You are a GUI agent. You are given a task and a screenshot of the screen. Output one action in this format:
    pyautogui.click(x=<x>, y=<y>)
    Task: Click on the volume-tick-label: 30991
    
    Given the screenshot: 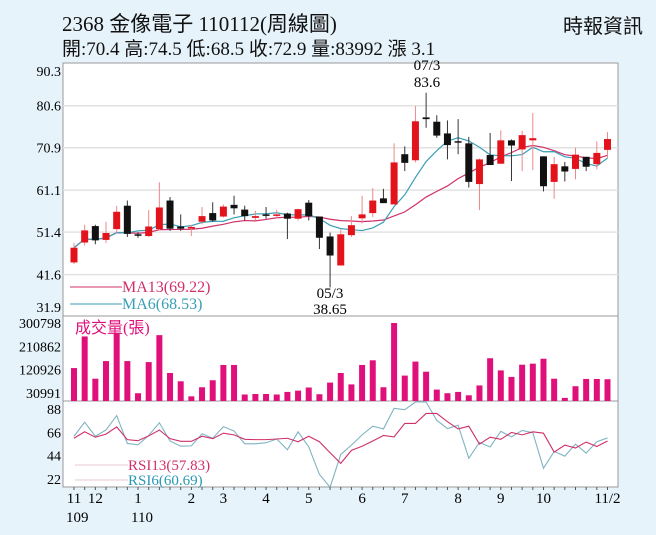 What is the action you would take?
    pyautogui.click(x=43, y=394)
    